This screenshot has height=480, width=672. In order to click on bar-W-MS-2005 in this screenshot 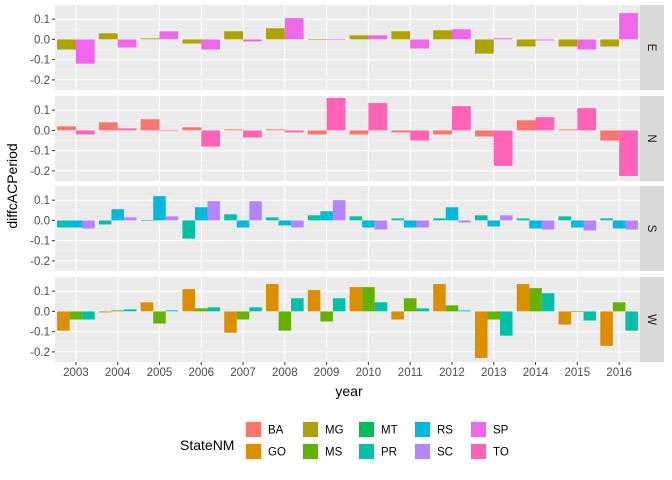, I will do `click(159, 317)`.